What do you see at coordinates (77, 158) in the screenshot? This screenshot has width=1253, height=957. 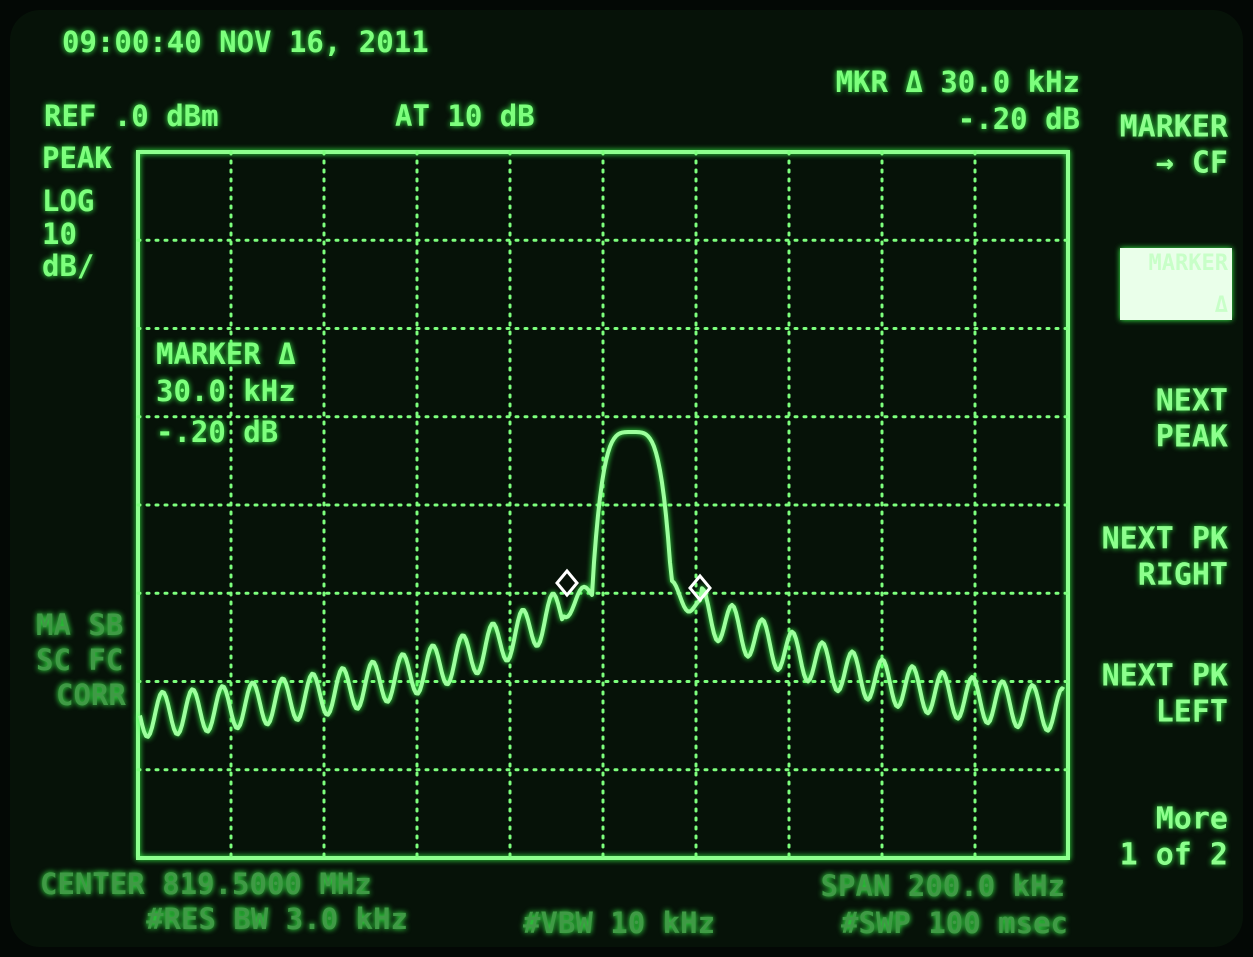 I see `detector: PEAK` at bounding box center [77, 158].